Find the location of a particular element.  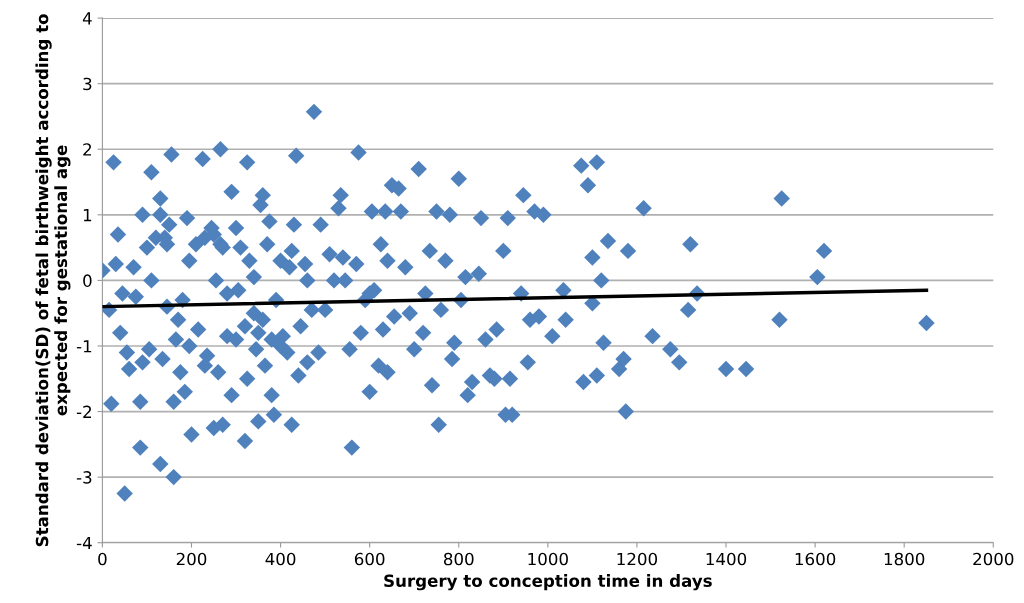

x-tick-label: 1000 is located at coordinates (548, 559).